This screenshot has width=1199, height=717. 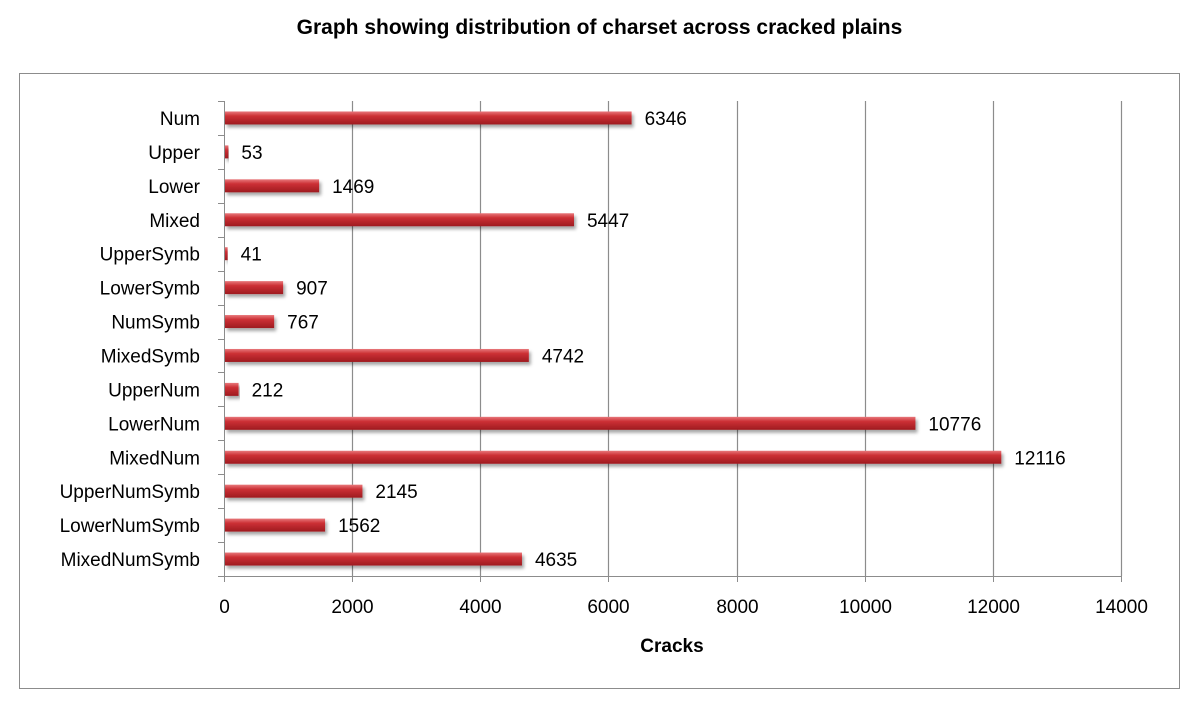 I want to click on x-tick-label: 14000, so click(x=1121, y=607).